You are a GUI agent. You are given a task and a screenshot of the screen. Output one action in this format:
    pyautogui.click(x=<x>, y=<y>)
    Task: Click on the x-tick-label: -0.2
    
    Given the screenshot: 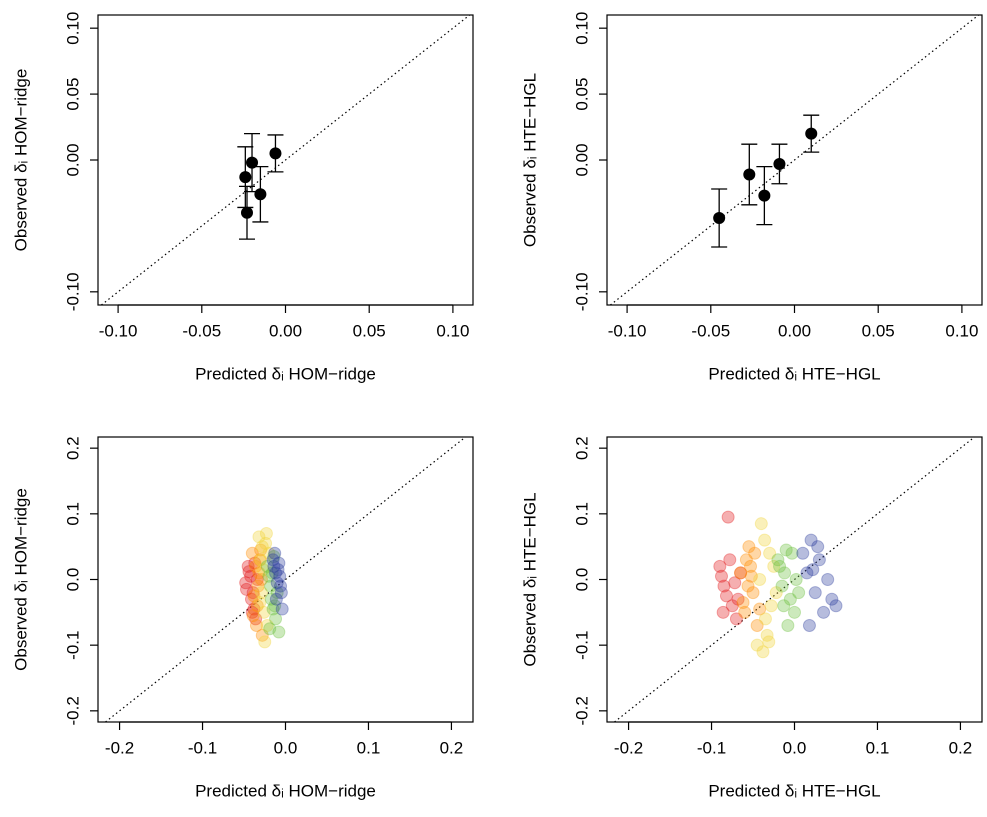 What is the action you would take?
    pyautogui.click(x=119, y=747)
    